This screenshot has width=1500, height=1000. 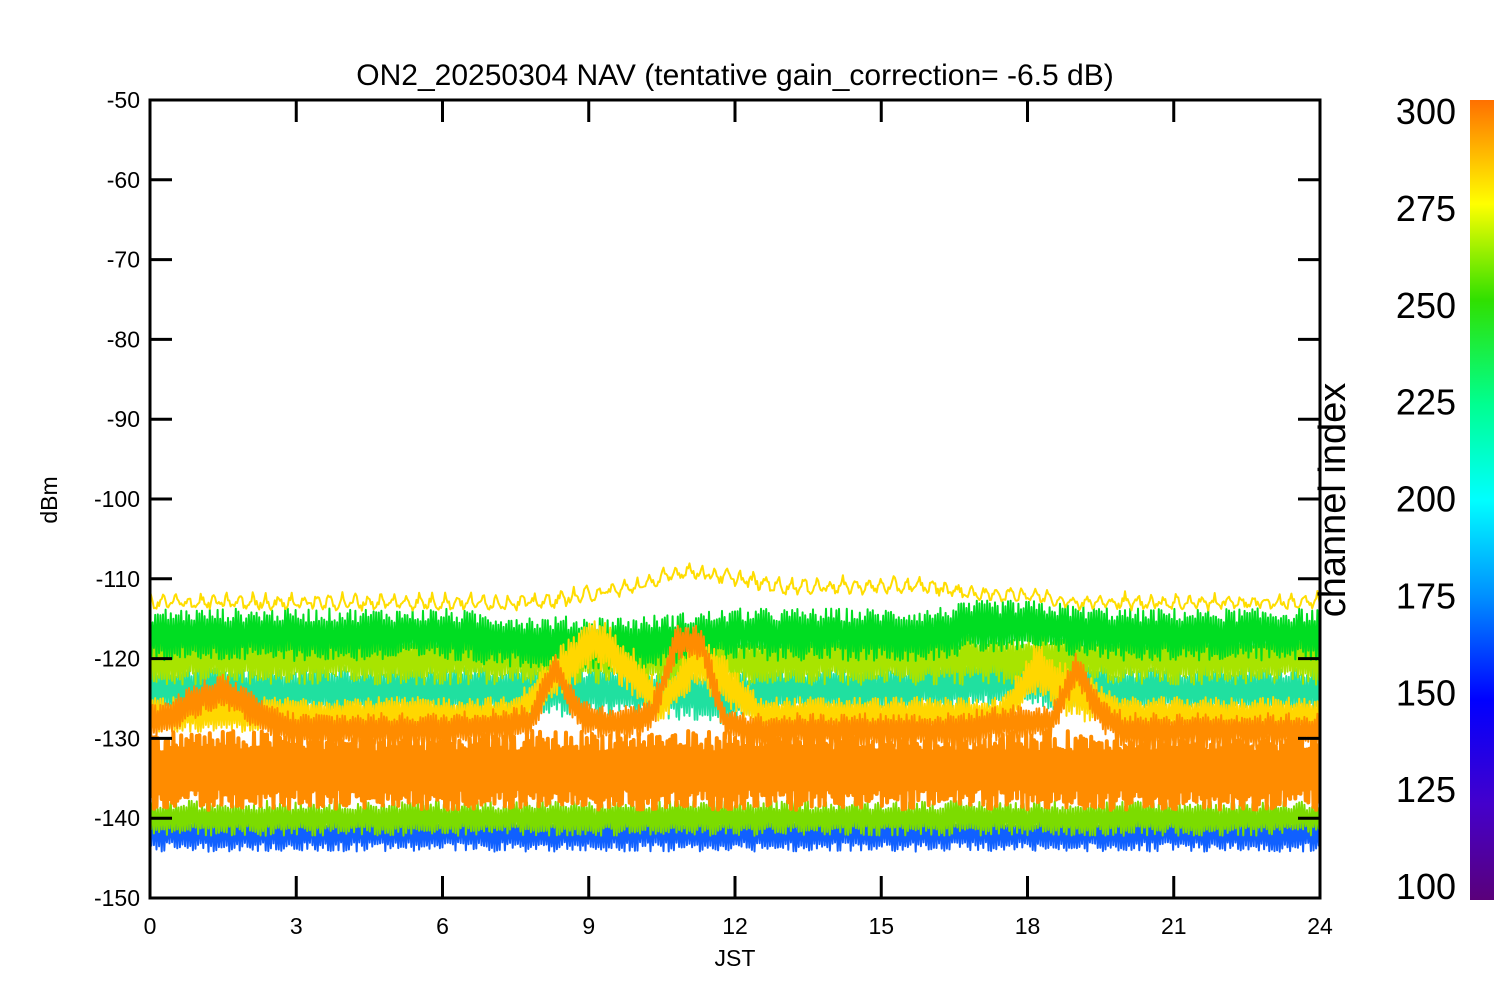 I want to click on x-tick-label: 3, so click(x=296, y=926).